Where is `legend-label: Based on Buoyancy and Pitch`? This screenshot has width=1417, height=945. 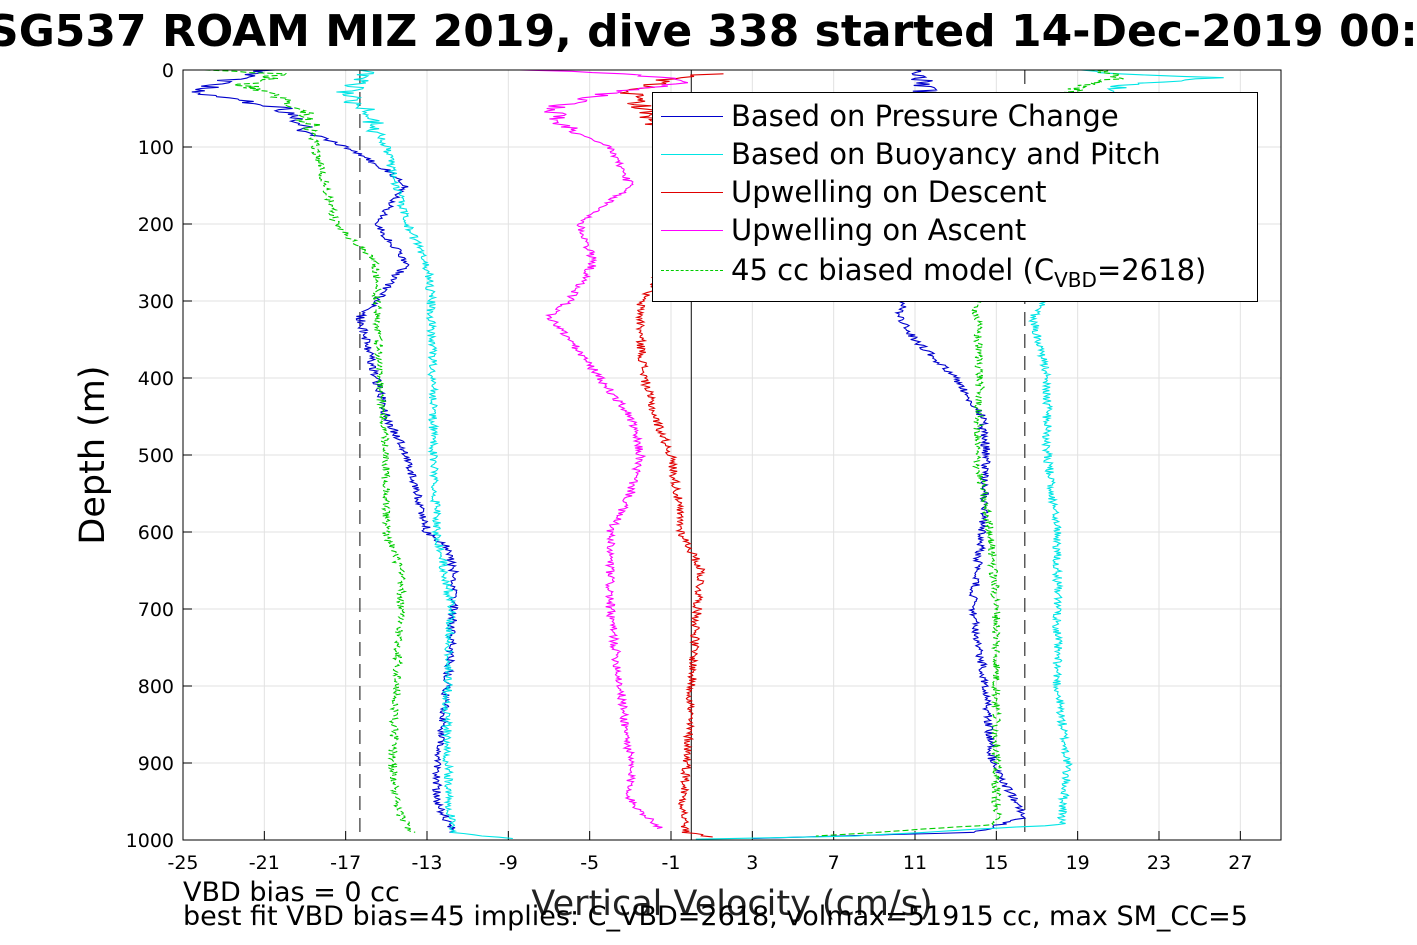
legend-label: Based on Buoyancy and Pitch is located at coordinates (946, 154).